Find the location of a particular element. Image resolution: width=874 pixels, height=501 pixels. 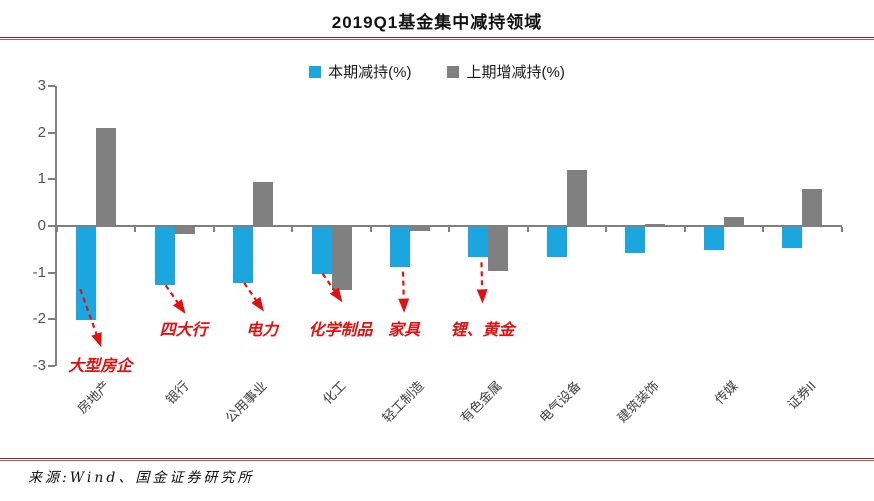

annotation-label: 化学制品 is located at coordinates (340, 329).